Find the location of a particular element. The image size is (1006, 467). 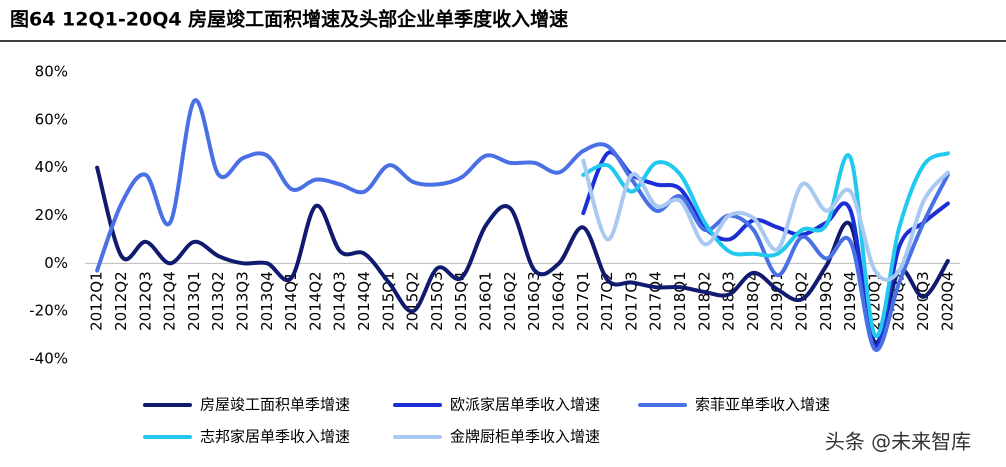

x-tick-label: 2016Q2 is located at coordinates (510, 301).